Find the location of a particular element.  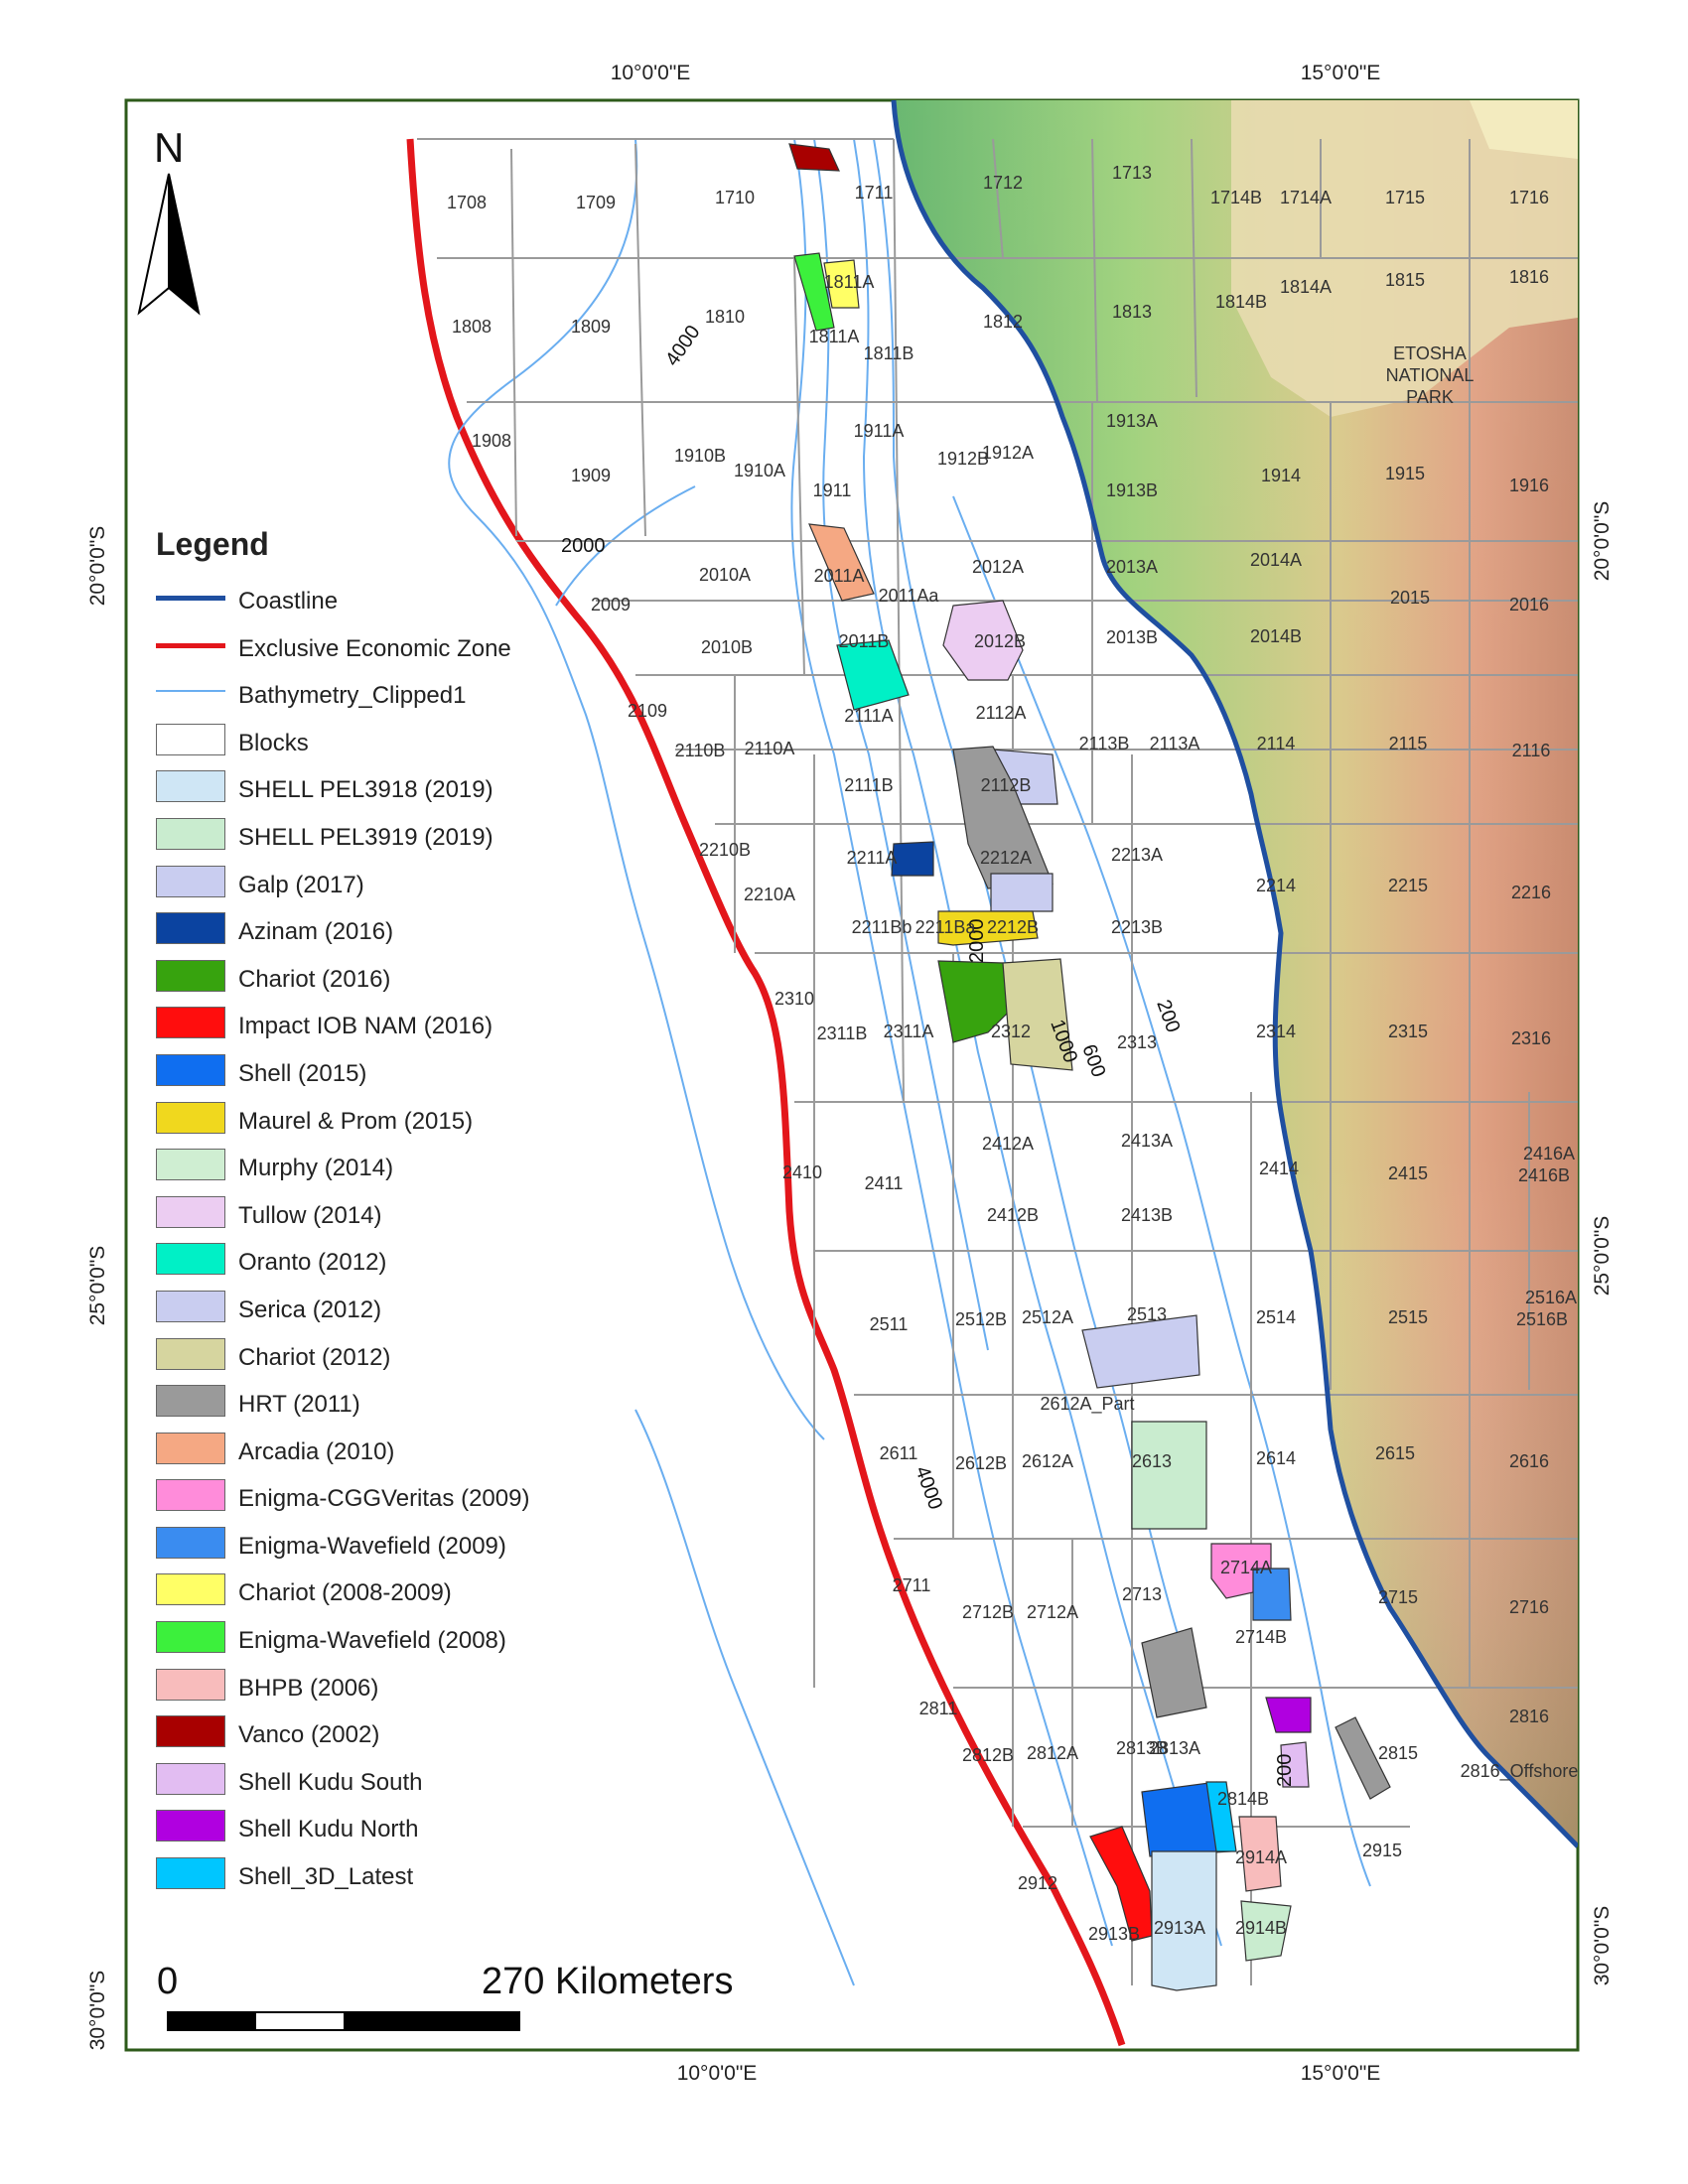

legend-label: Chariot (2008-2009) is located at coordinates (345, 1593).